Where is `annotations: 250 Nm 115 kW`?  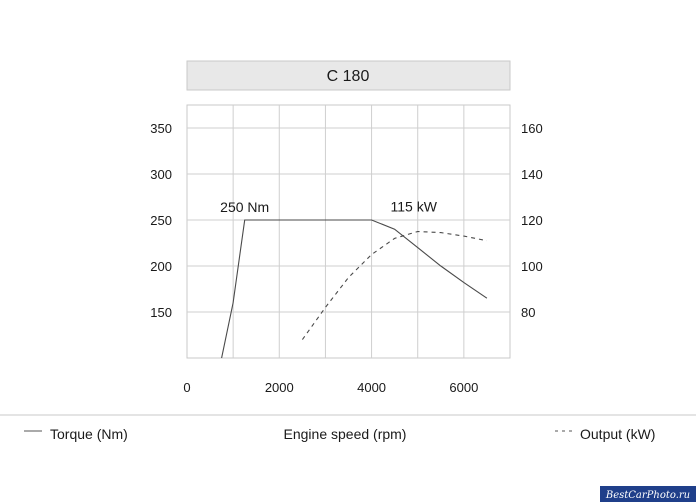 annotations: 250 Nm 115 kW is located at coordinates (329, 207).